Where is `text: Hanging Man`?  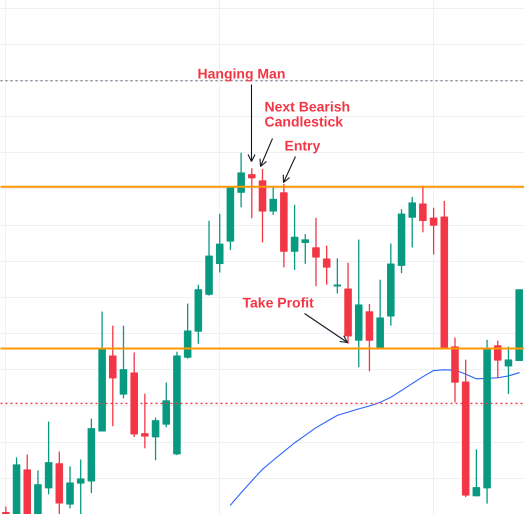 text: Hanging Man is located at coordinates (242, 74).